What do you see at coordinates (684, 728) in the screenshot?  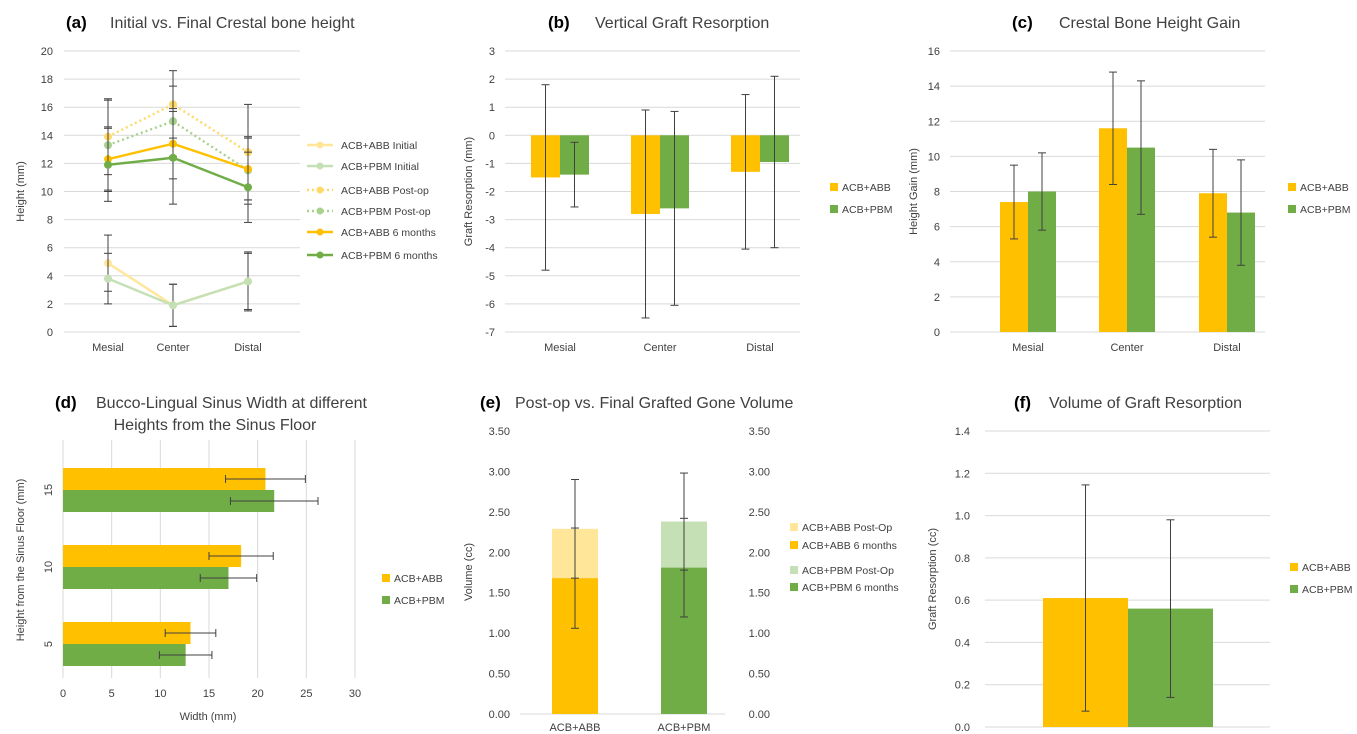 I see `x-tick-label: ACB+PBM` at bounding box center [684, 728].